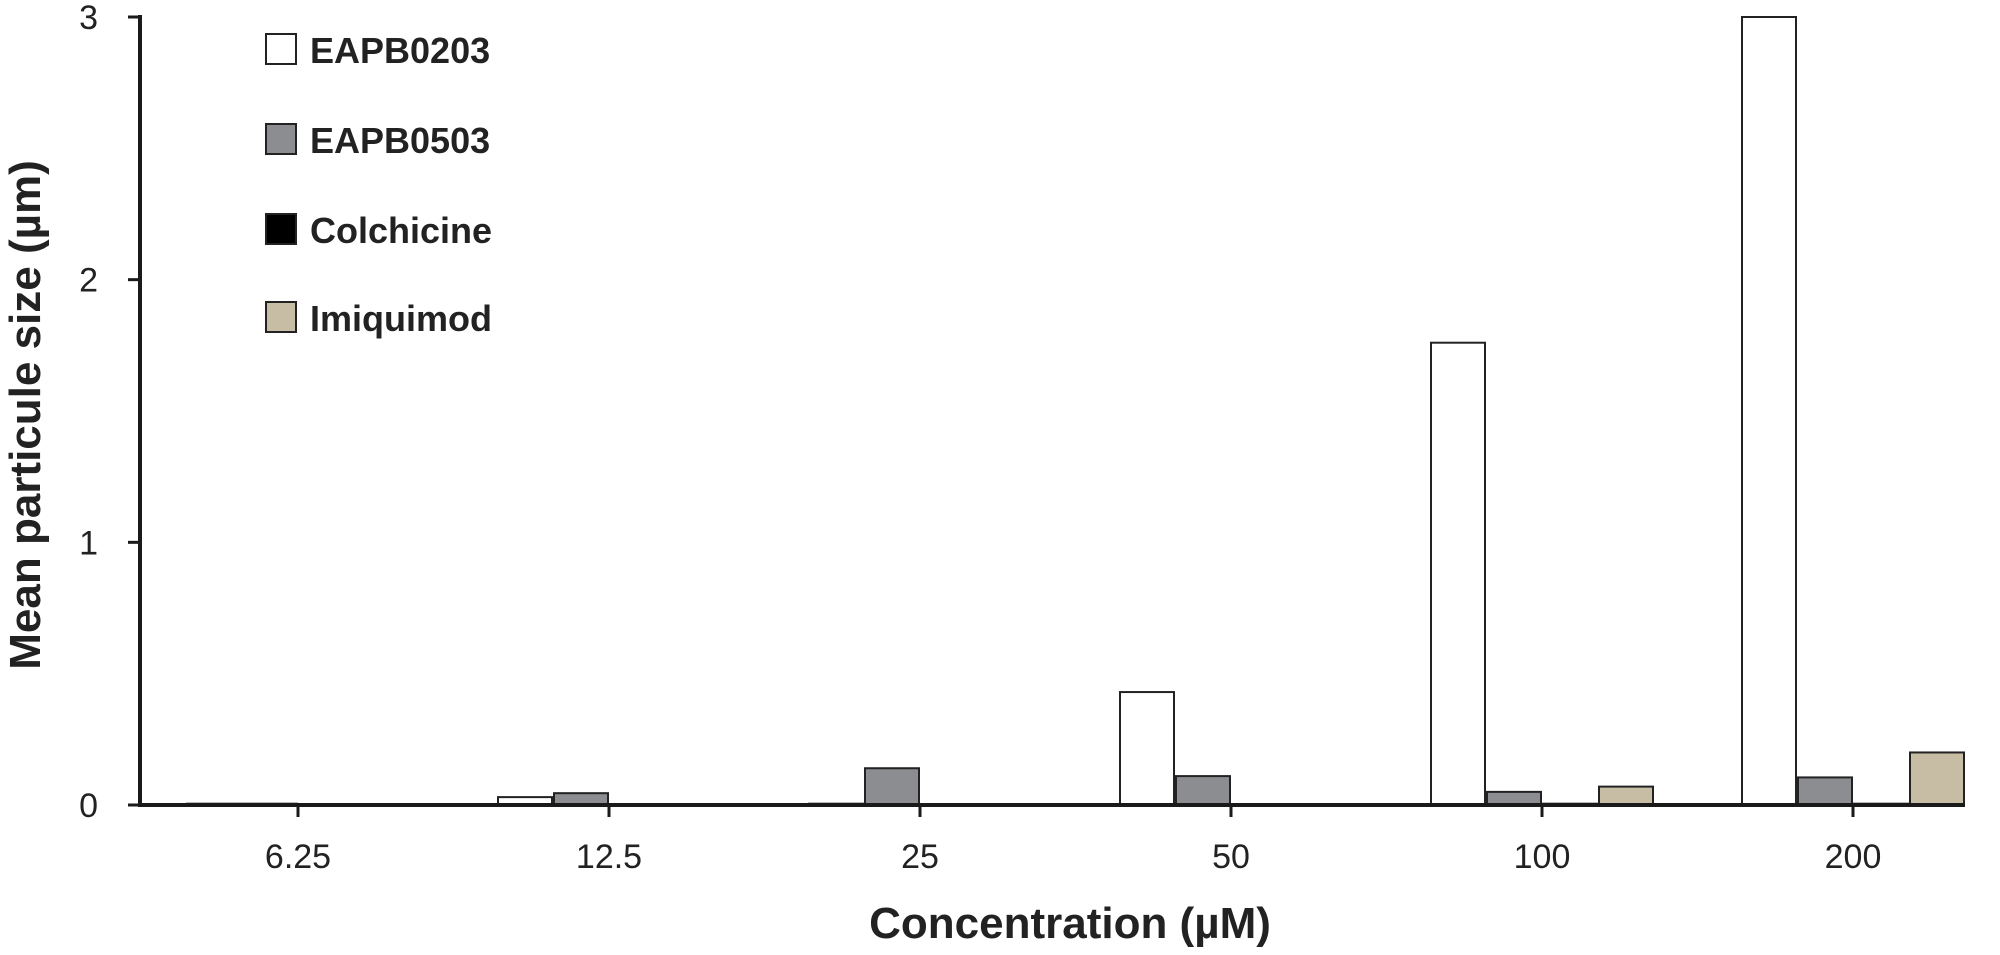 The image size is (2000, 955). Describe the element at coordinates (88, 281) in the screenshot. I see `y-tick-label: 2` at that location.